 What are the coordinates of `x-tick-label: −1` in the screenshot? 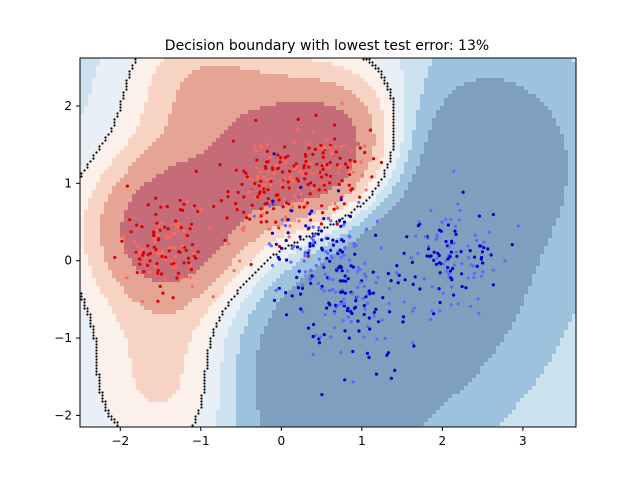 It's located at (201, 441).